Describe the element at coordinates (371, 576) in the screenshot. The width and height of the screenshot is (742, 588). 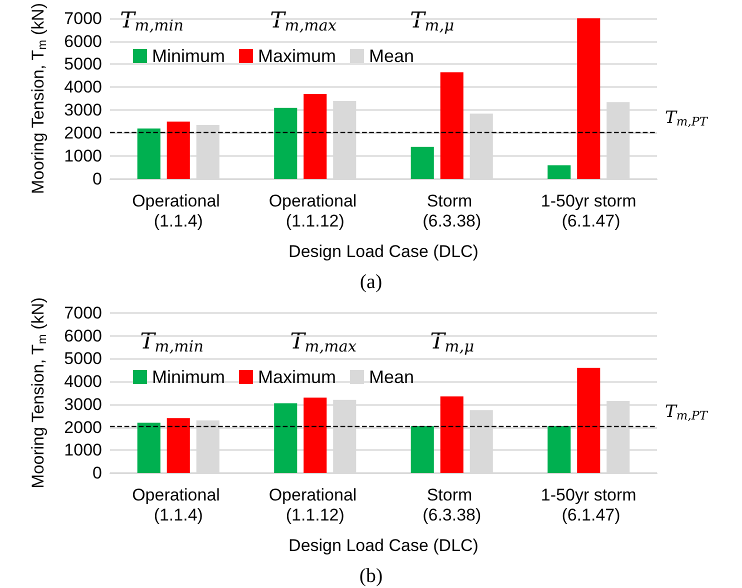
I see `text: (b)` at that location.